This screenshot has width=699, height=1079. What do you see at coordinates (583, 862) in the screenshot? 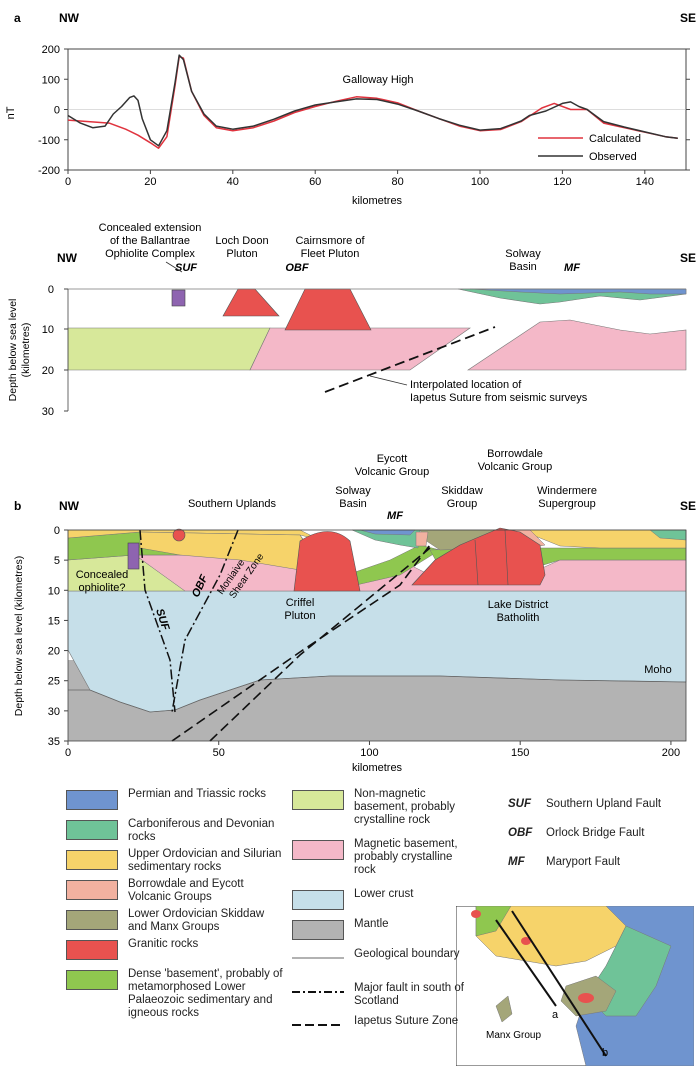
I see `fault-name: Maryport Fault` at bounding box center [583, 862].